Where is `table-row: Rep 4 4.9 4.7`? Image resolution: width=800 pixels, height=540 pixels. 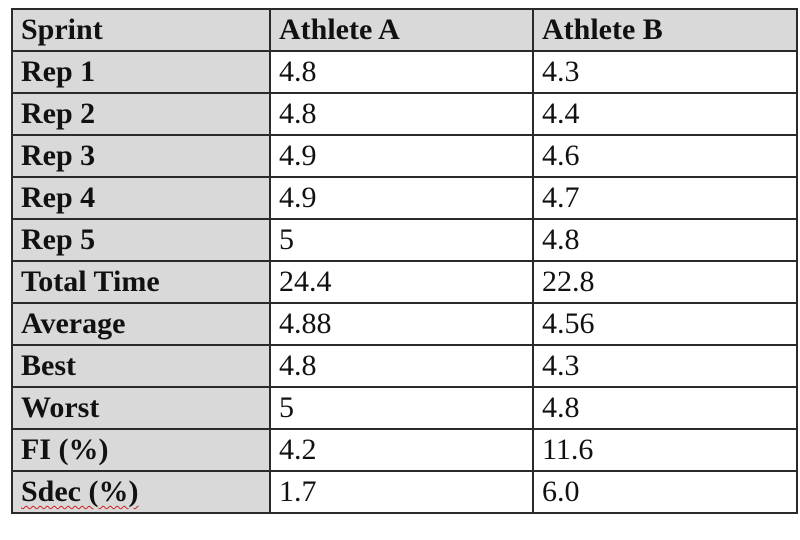
table-row: Rep 4 4.9 4.7 is located at coordinates (404, 198).